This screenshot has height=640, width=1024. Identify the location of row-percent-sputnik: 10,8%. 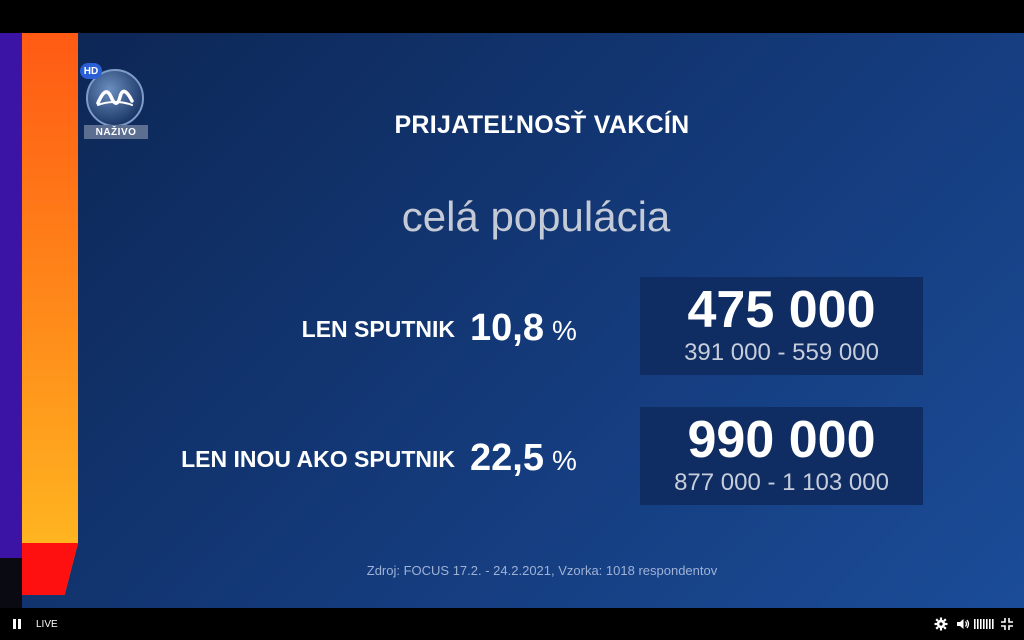
(523, 328).